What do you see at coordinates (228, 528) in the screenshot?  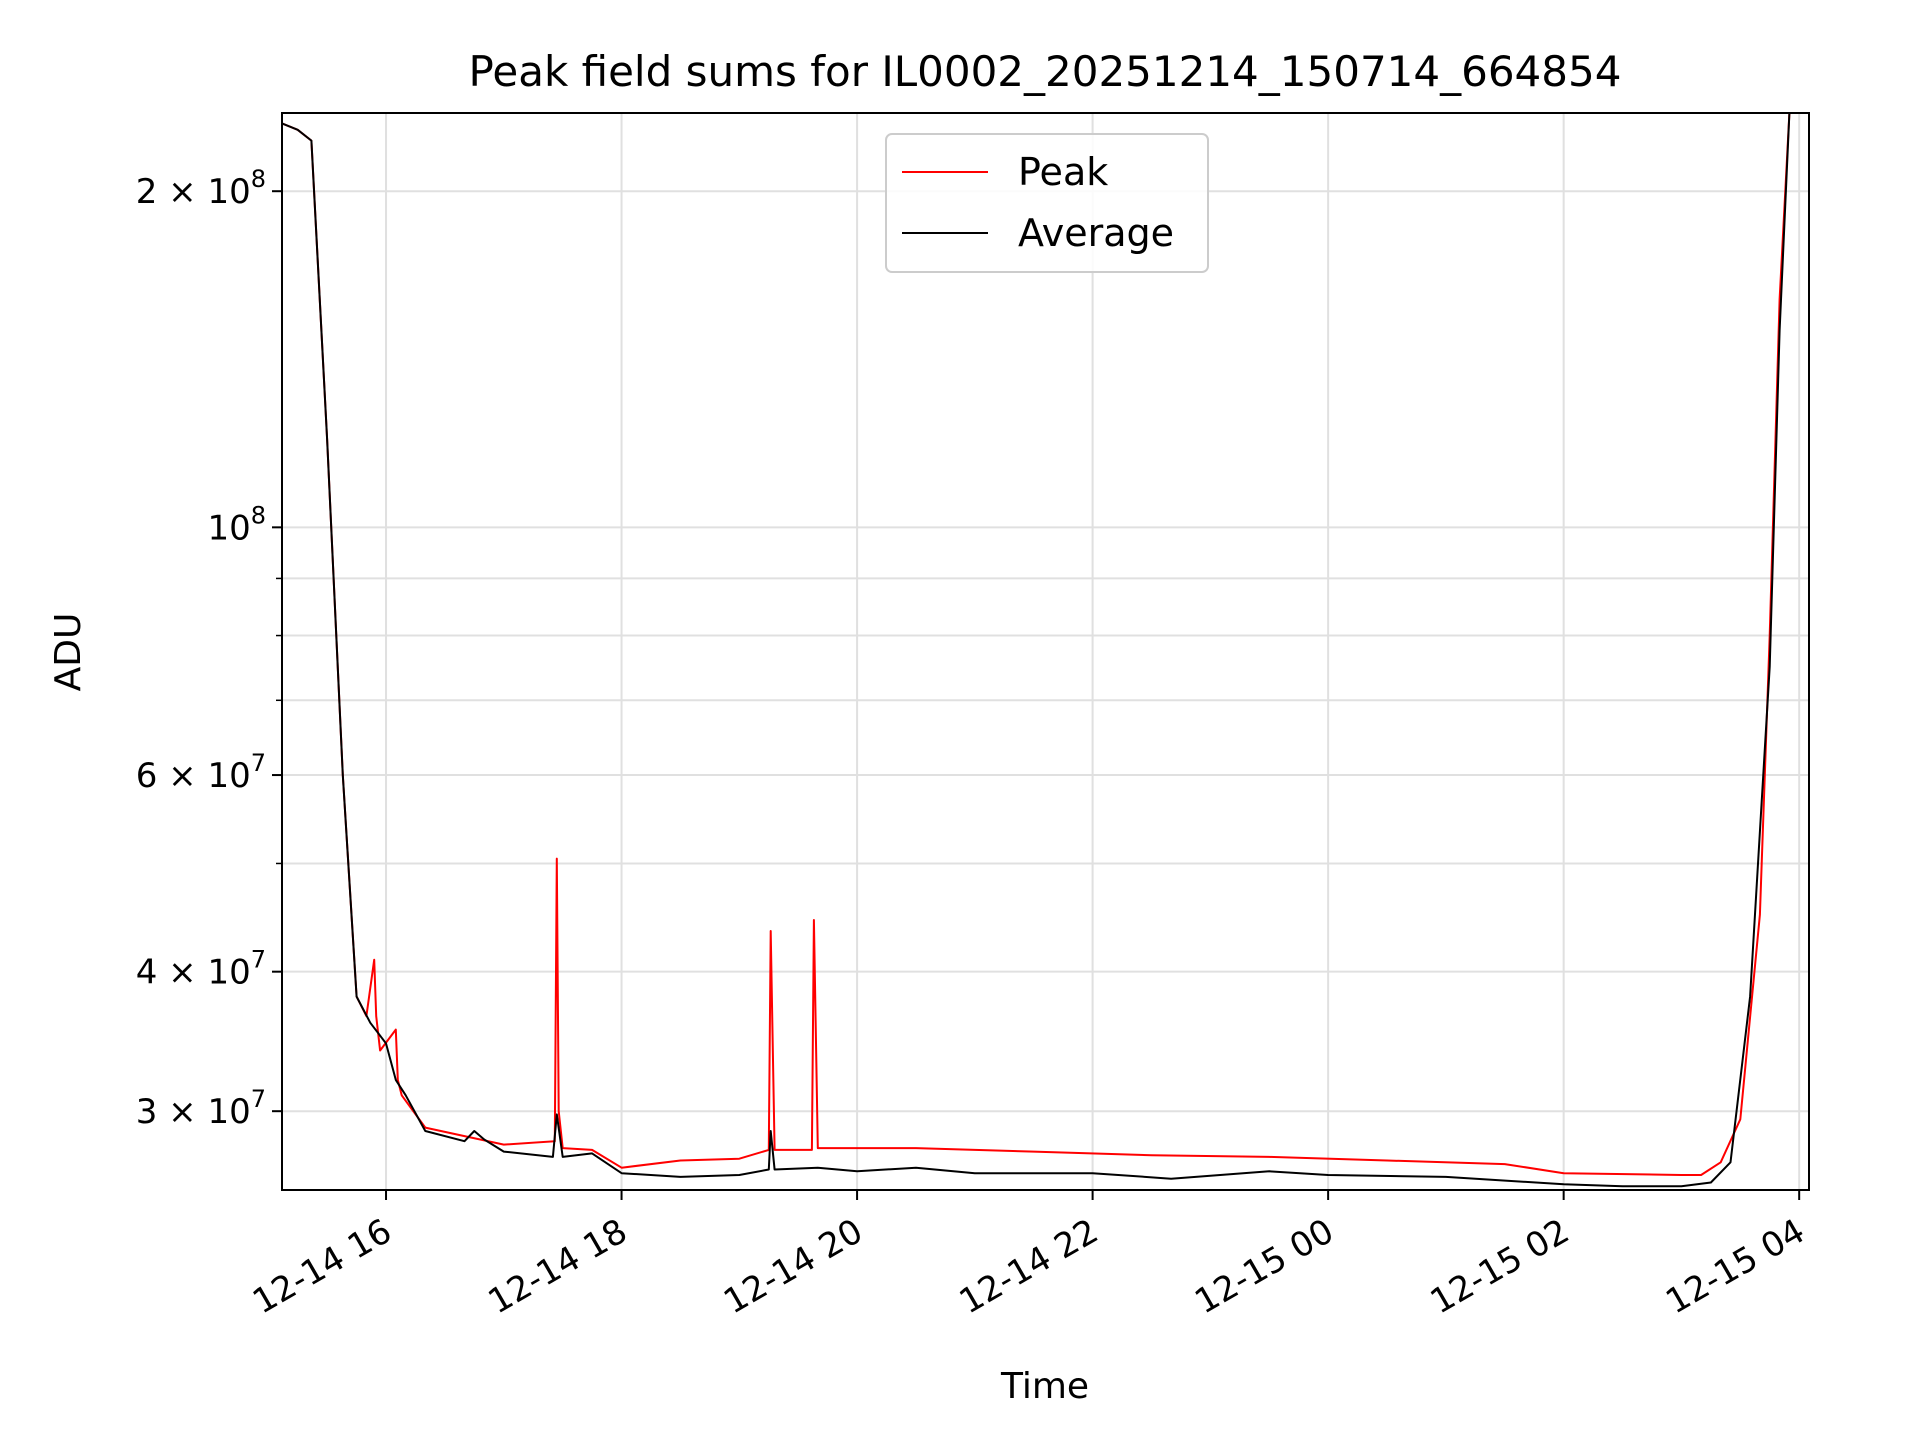 I see `y-tick-mantissa: 10` at bounding box center [228, 528].